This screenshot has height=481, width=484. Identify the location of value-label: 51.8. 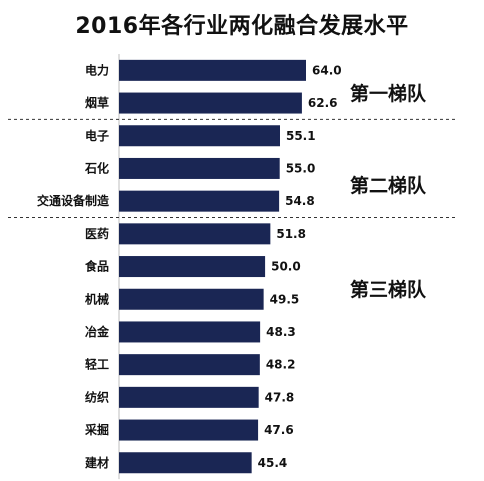
(291, 234).